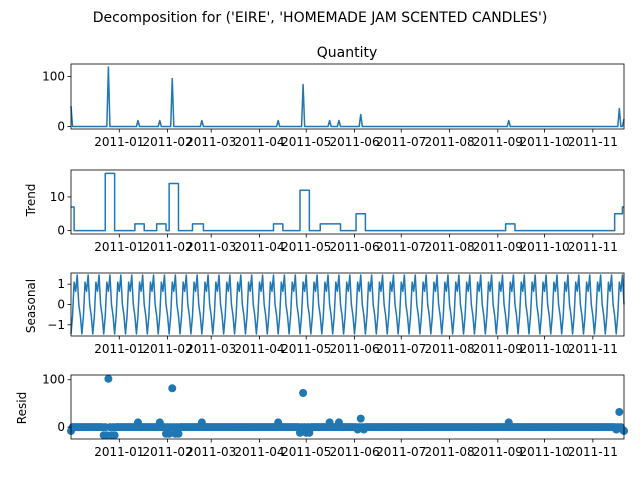 This screenshot has width=640, height=485. I want to click on quantity-xtick-label: 2011-03, so click(211, 142).